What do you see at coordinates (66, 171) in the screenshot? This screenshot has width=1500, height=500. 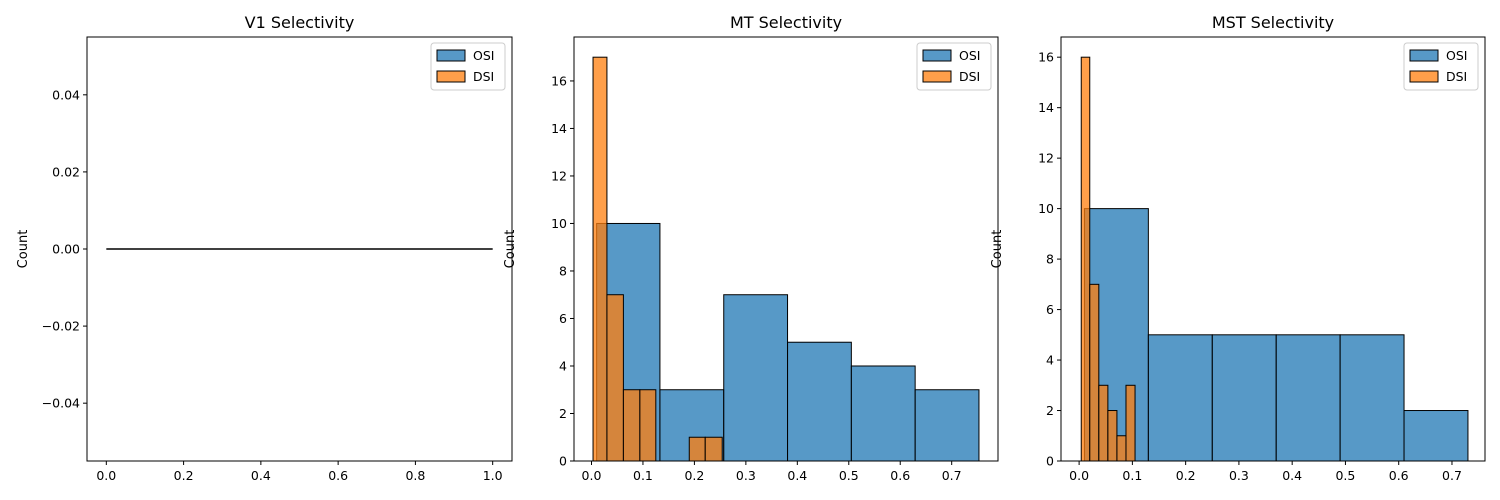 I see `y-tick-label: 0.02` at bounding box center [66, 171].